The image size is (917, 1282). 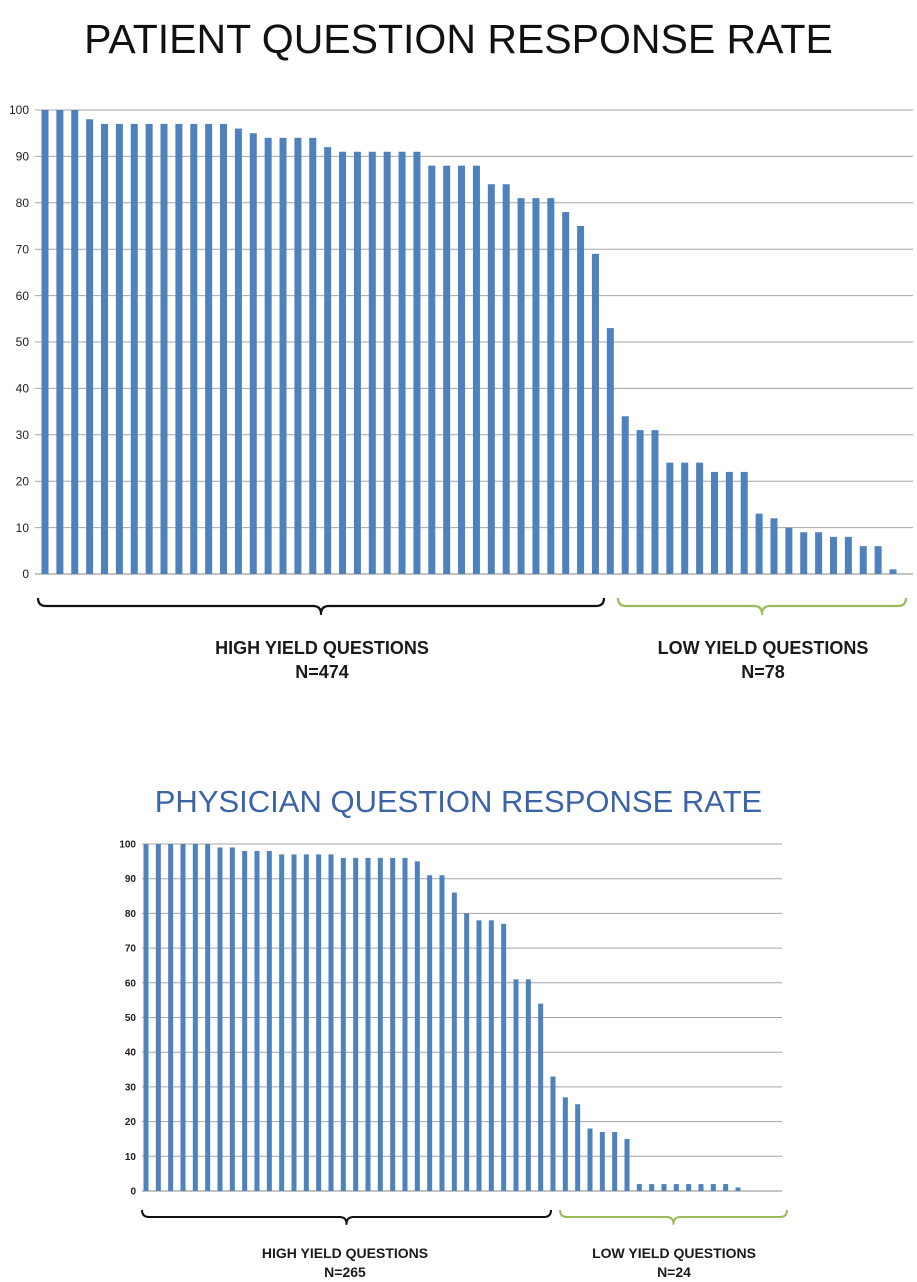 I want to click on physician-high-yield-bracket, so click(x=346, y=1217).